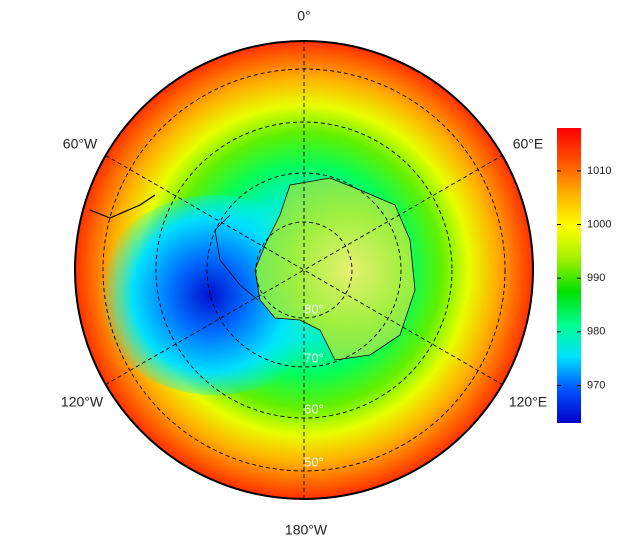 Image resolution: width=625 pixels, height=552 pixels. What do you see at coordinates (80, 144) in the screenshot?
I see `lon-label: 60°W` at bounding box center [80, 144].